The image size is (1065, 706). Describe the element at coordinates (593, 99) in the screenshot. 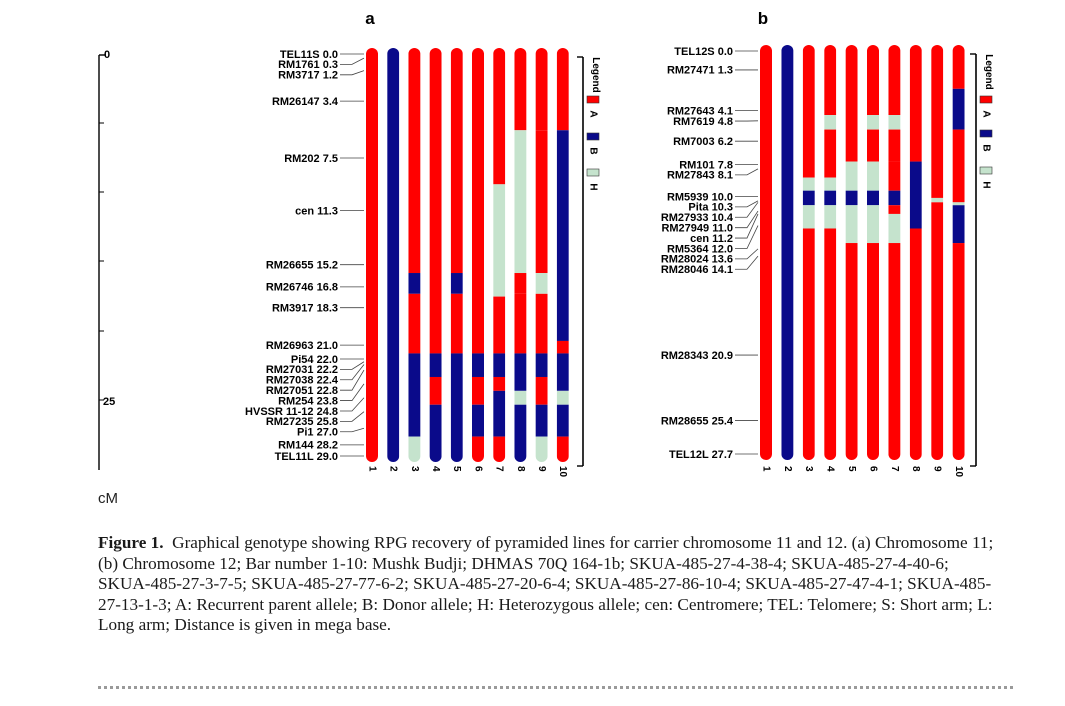

I see `legend-swatch-A` at that location.